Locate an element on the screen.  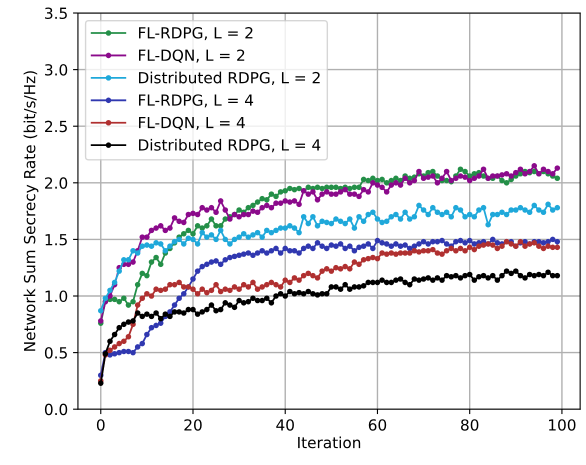
x-tick-label: 40 is located at coordinates (285, 425).